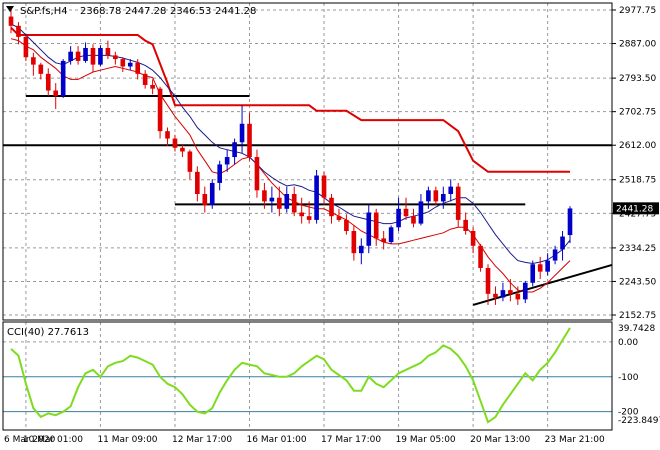  What do you see at coordinates (637, 181) in the screenshot?
I see `price-label: 2518.75` at bounding box center [637, 181].